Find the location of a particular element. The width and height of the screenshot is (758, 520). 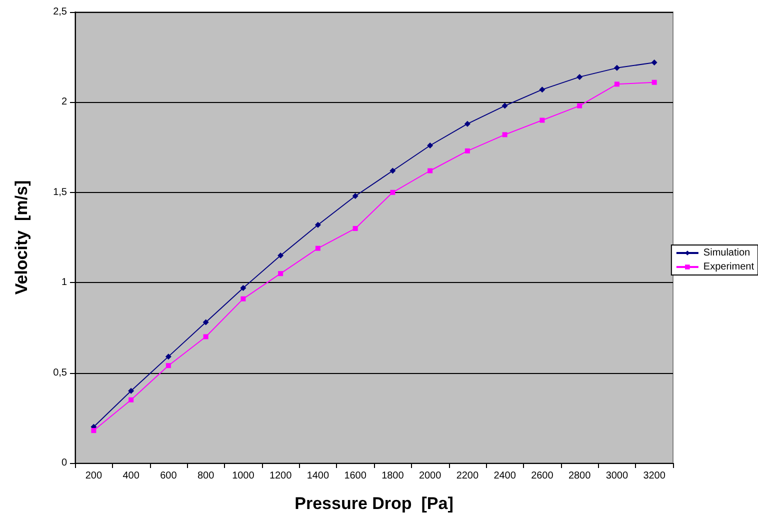

x-tick-label: 2600 is located at coordinates (542, 476).